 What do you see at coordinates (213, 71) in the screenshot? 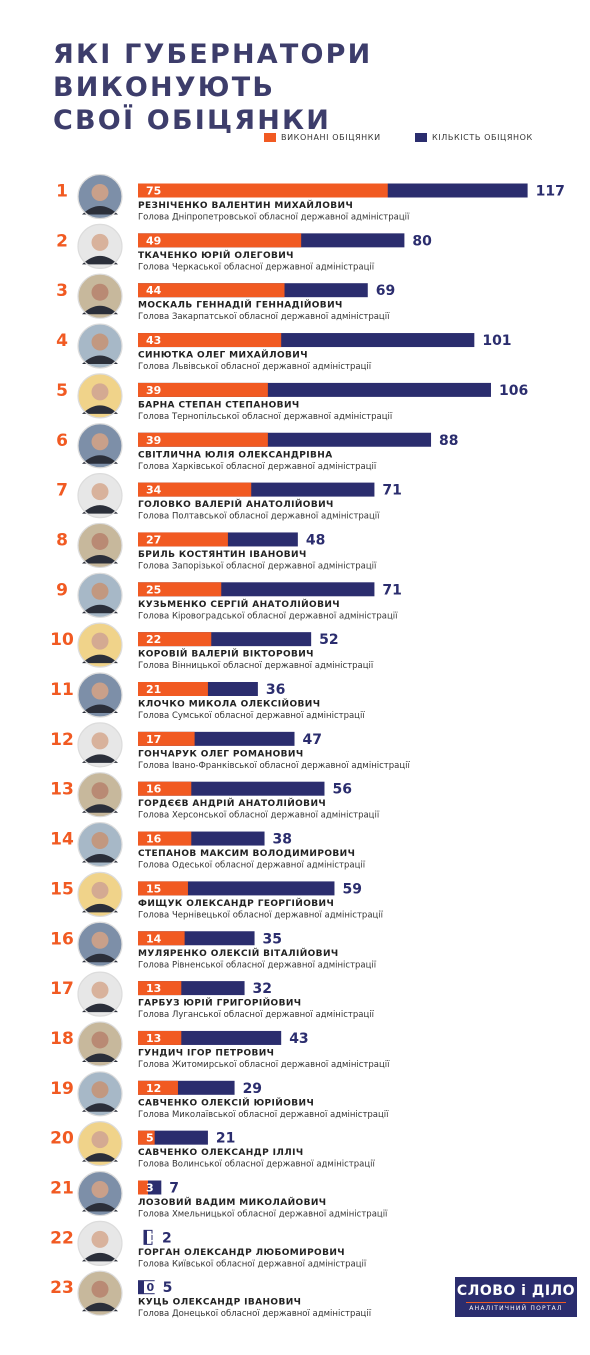
I see `title-line-1: ЯКІ ГУБЕРНАТОРИ ВИКОНУЮТЬ` at bounding box center [213, 71].